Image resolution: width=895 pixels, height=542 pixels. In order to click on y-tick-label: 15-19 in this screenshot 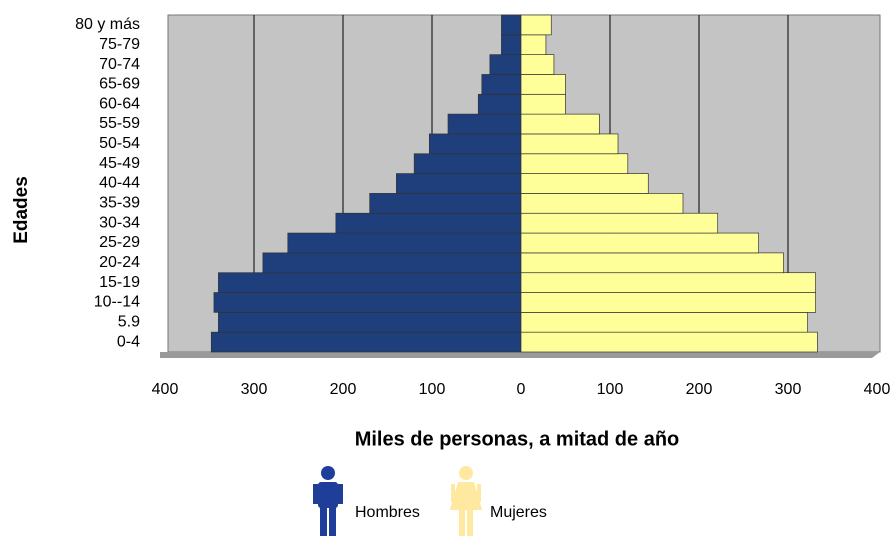, I will do `click(119, 282)`.